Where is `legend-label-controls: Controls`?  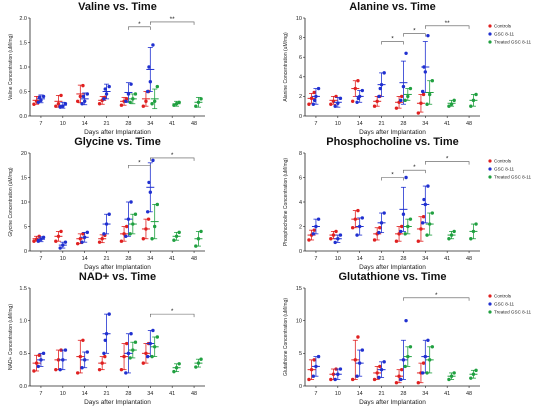 legend-label-controls: Controls is located at coordinates (503, 296).